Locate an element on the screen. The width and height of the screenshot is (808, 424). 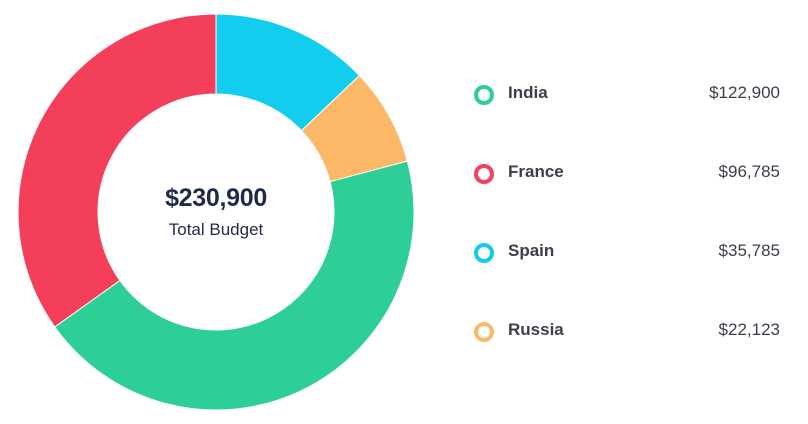
center-total: $230,900 is located at coordinates (216, 198).